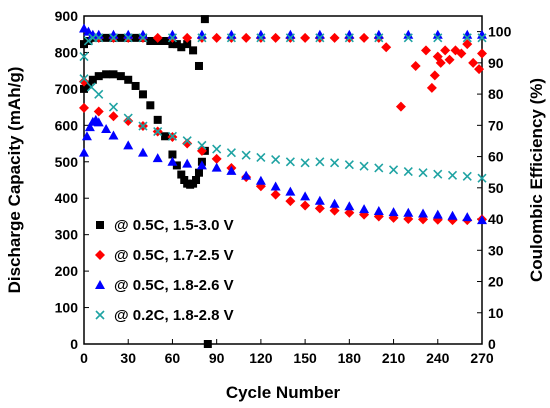 This screenshot has height=408, width=550. I want to click on y2-tick-label: 50, so click(496, 188).